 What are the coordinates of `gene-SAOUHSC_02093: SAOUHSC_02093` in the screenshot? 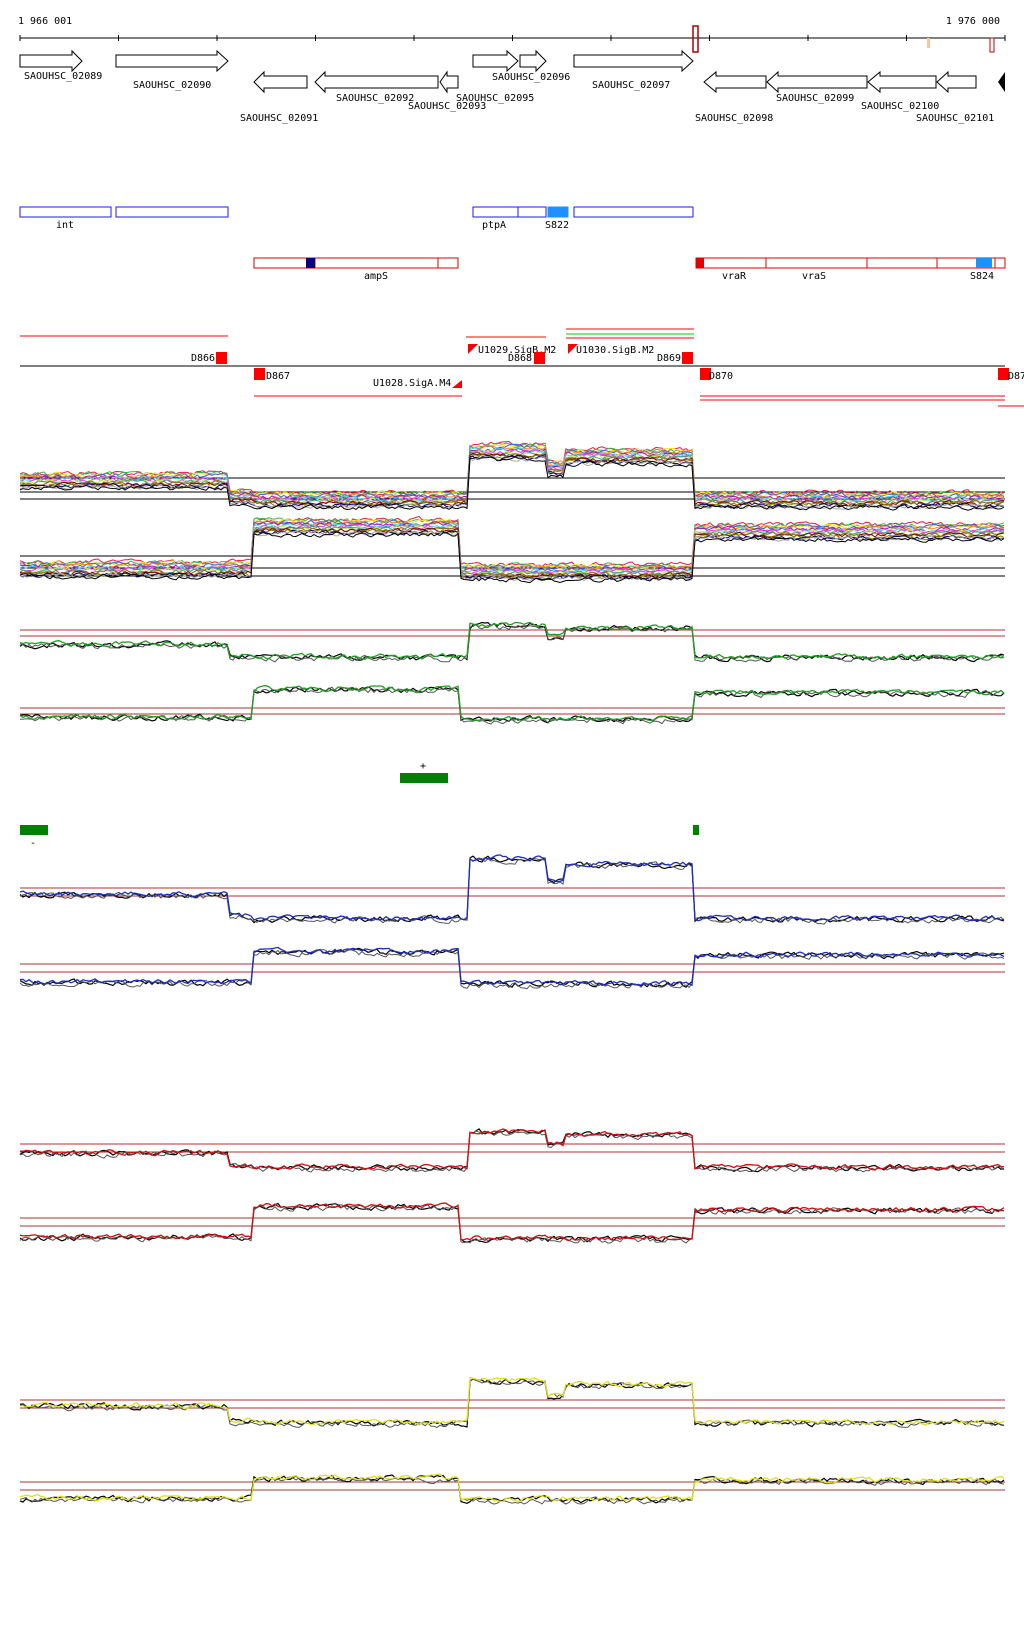 It's located at (447, 91).